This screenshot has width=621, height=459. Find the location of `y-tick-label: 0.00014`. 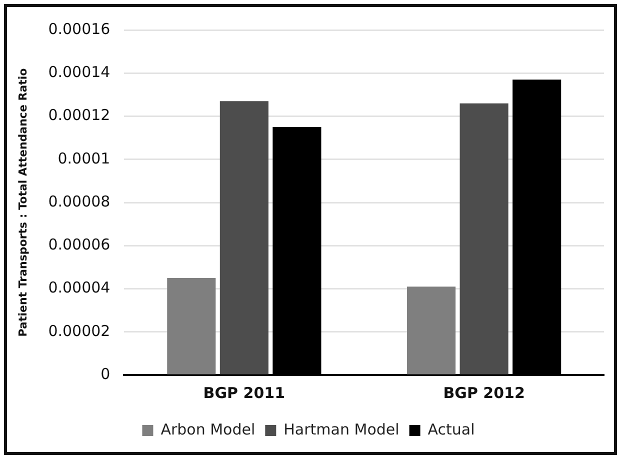

y-tick-label: 0.00014 is located at coordinates (79, 72).